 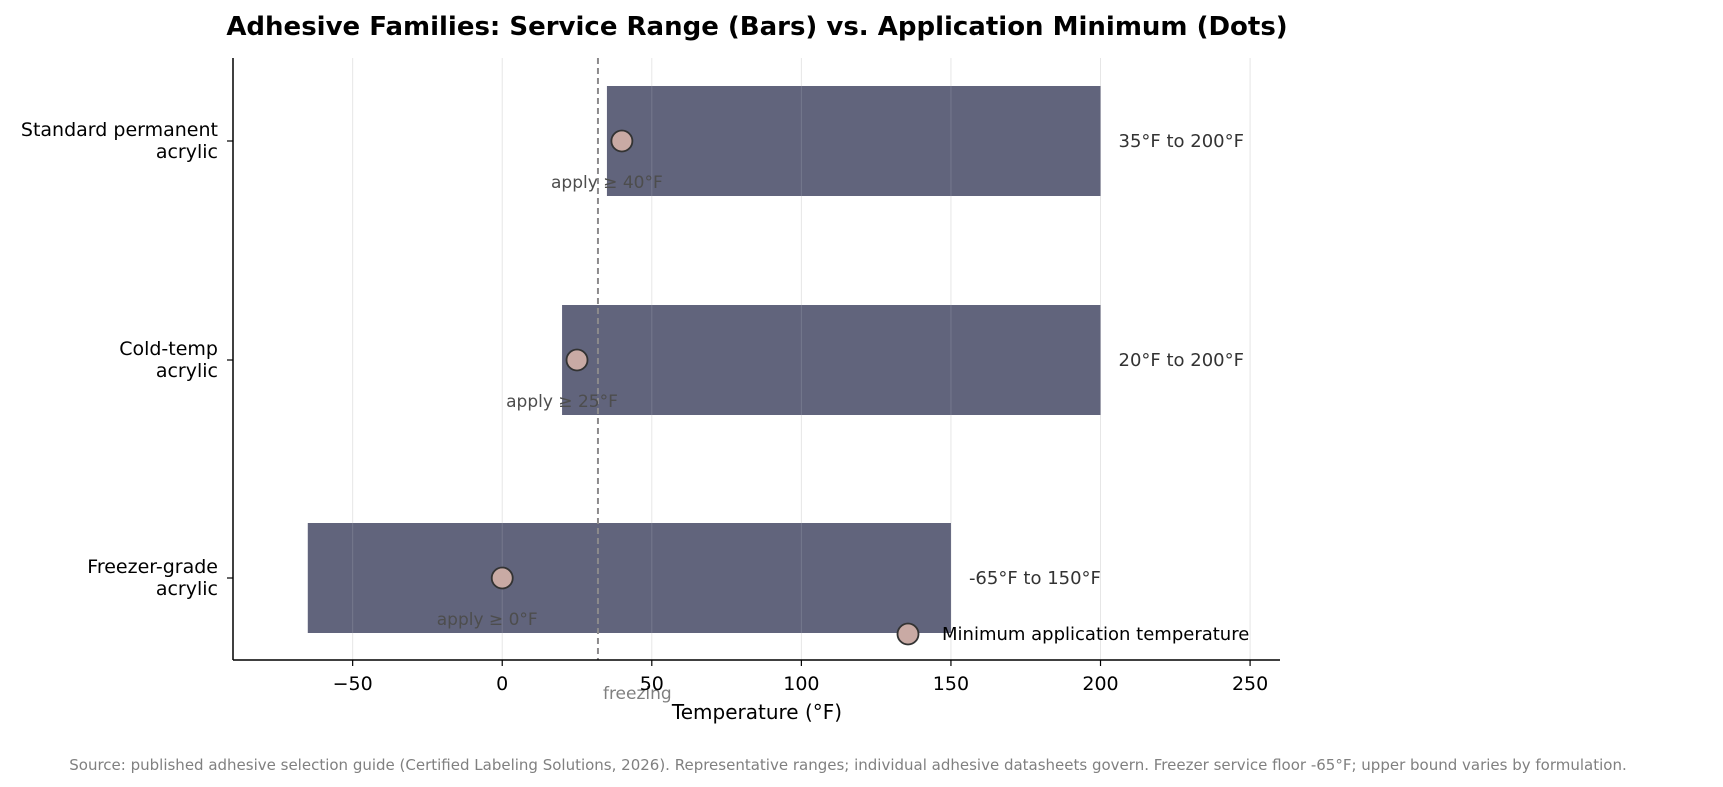 What do you see at coordinates (801, 684) in the screenshot?
I see `x-tick-label: 100` at bounding box center [801, 684].